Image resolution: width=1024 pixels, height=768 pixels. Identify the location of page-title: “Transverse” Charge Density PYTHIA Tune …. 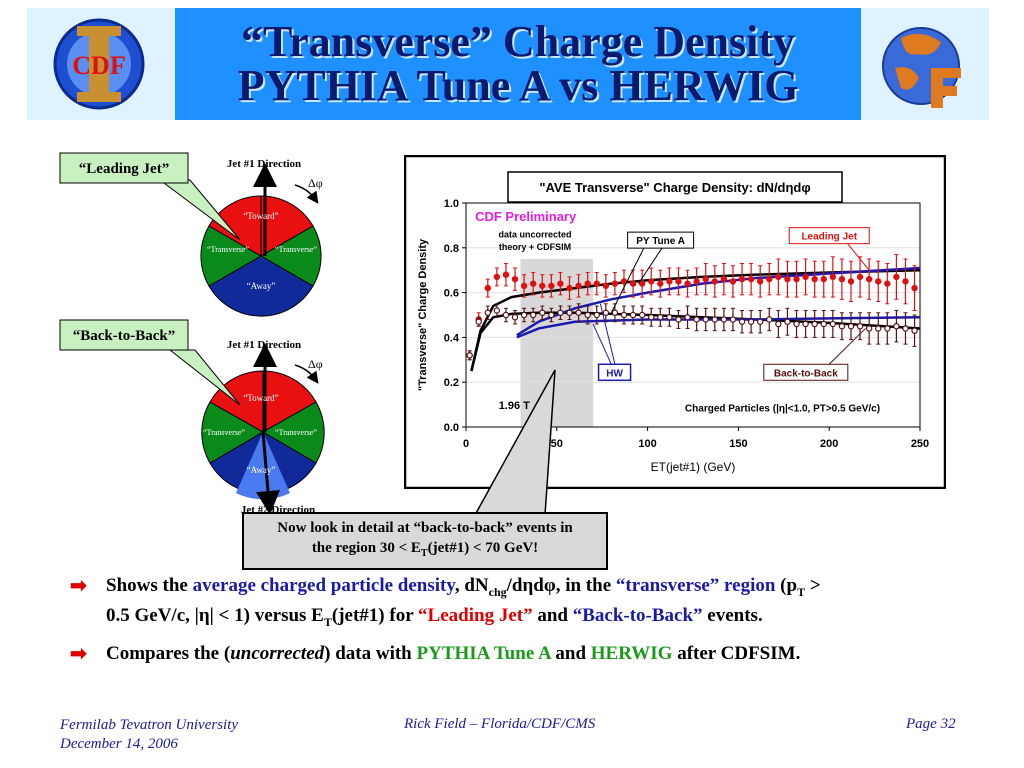
(518, 64).